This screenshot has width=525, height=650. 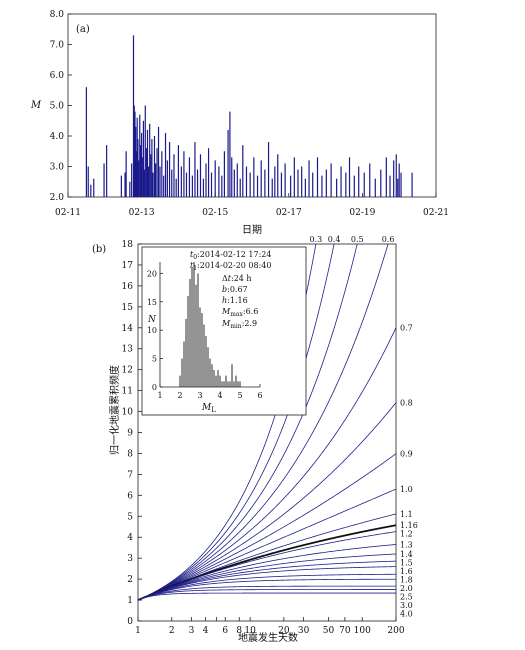 What do you see at coordinates (334, 239) in the screenshot?
I see `curve-label: 0.4` at bounding box center [334, 239].